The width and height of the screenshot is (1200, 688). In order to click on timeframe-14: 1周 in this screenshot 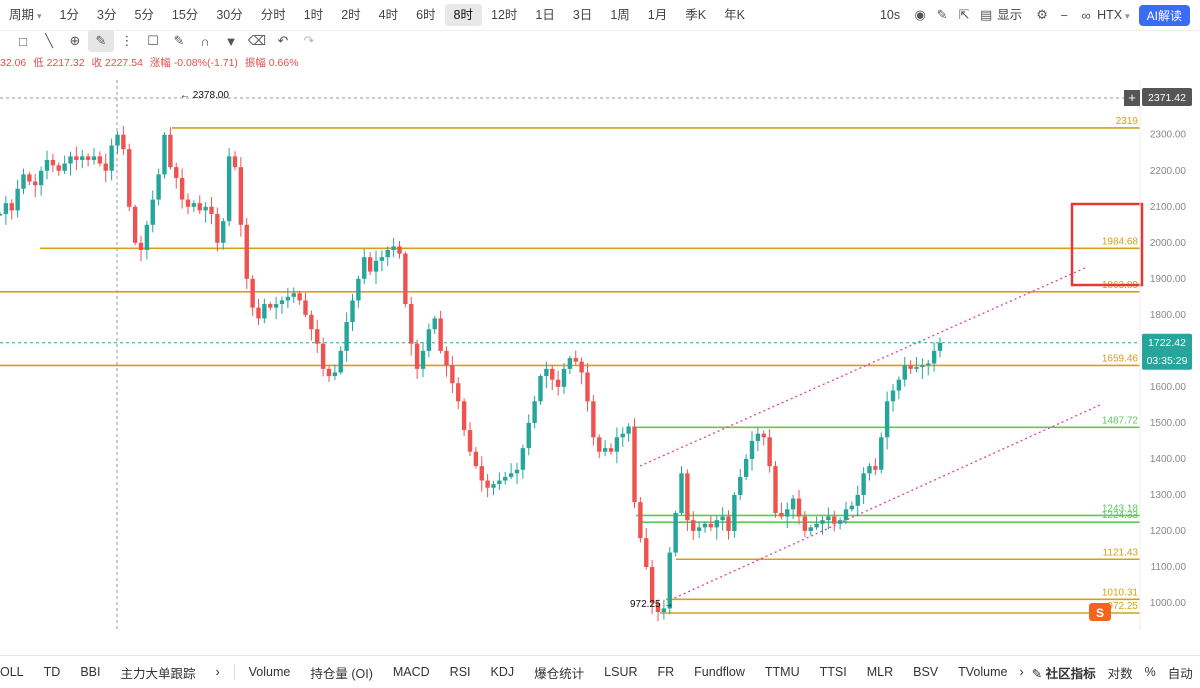, I will do `click(620, 15)`.